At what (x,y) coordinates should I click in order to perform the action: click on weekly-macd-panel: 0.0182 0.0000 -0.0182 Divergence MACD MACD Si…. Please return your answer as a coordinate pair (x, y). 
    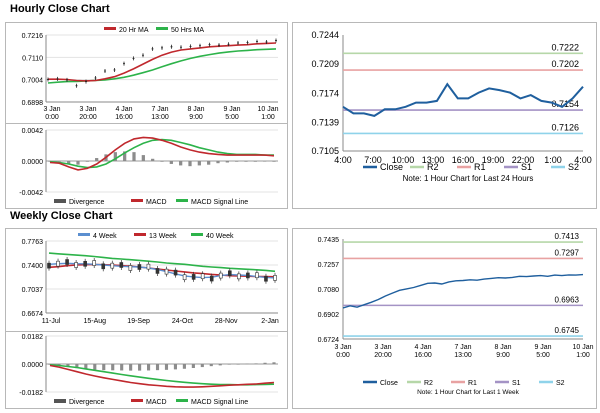
    Looking at the image, I should click on (146, 370).